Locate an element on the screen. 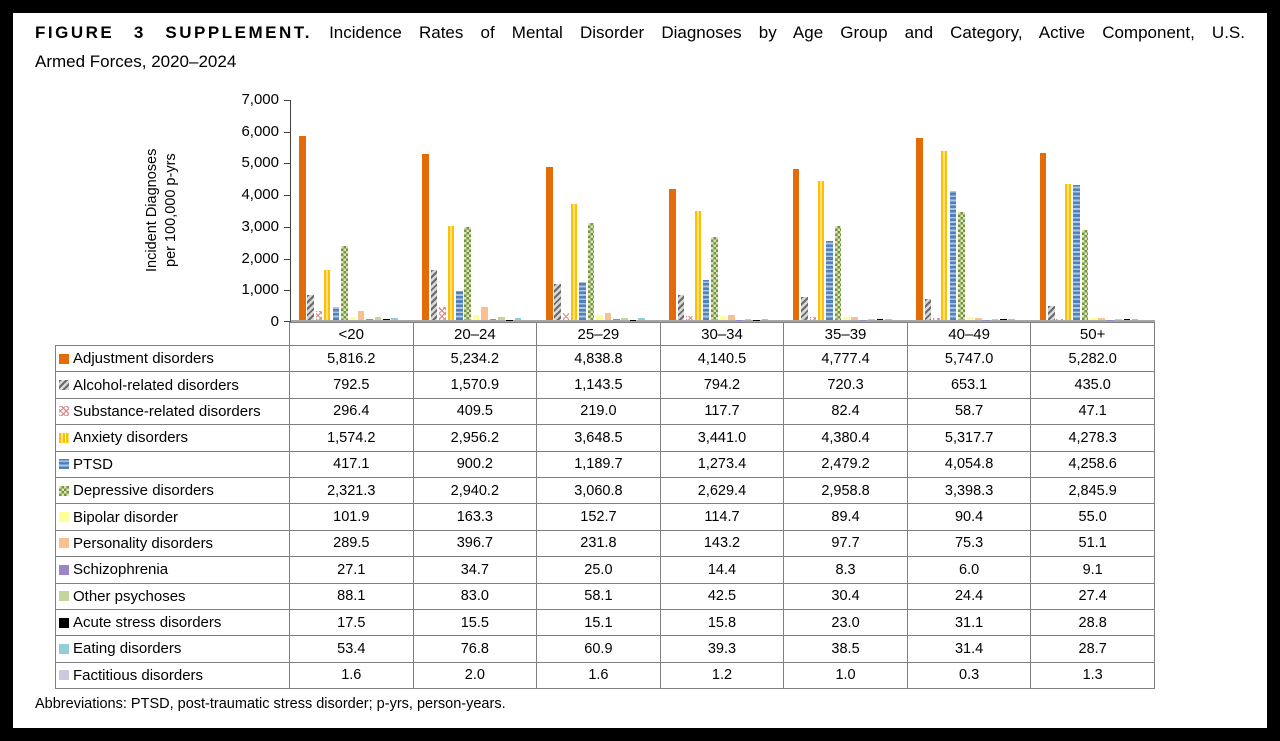  series-label-cell: Substance-related disorders is located at coordinates (172, 412).